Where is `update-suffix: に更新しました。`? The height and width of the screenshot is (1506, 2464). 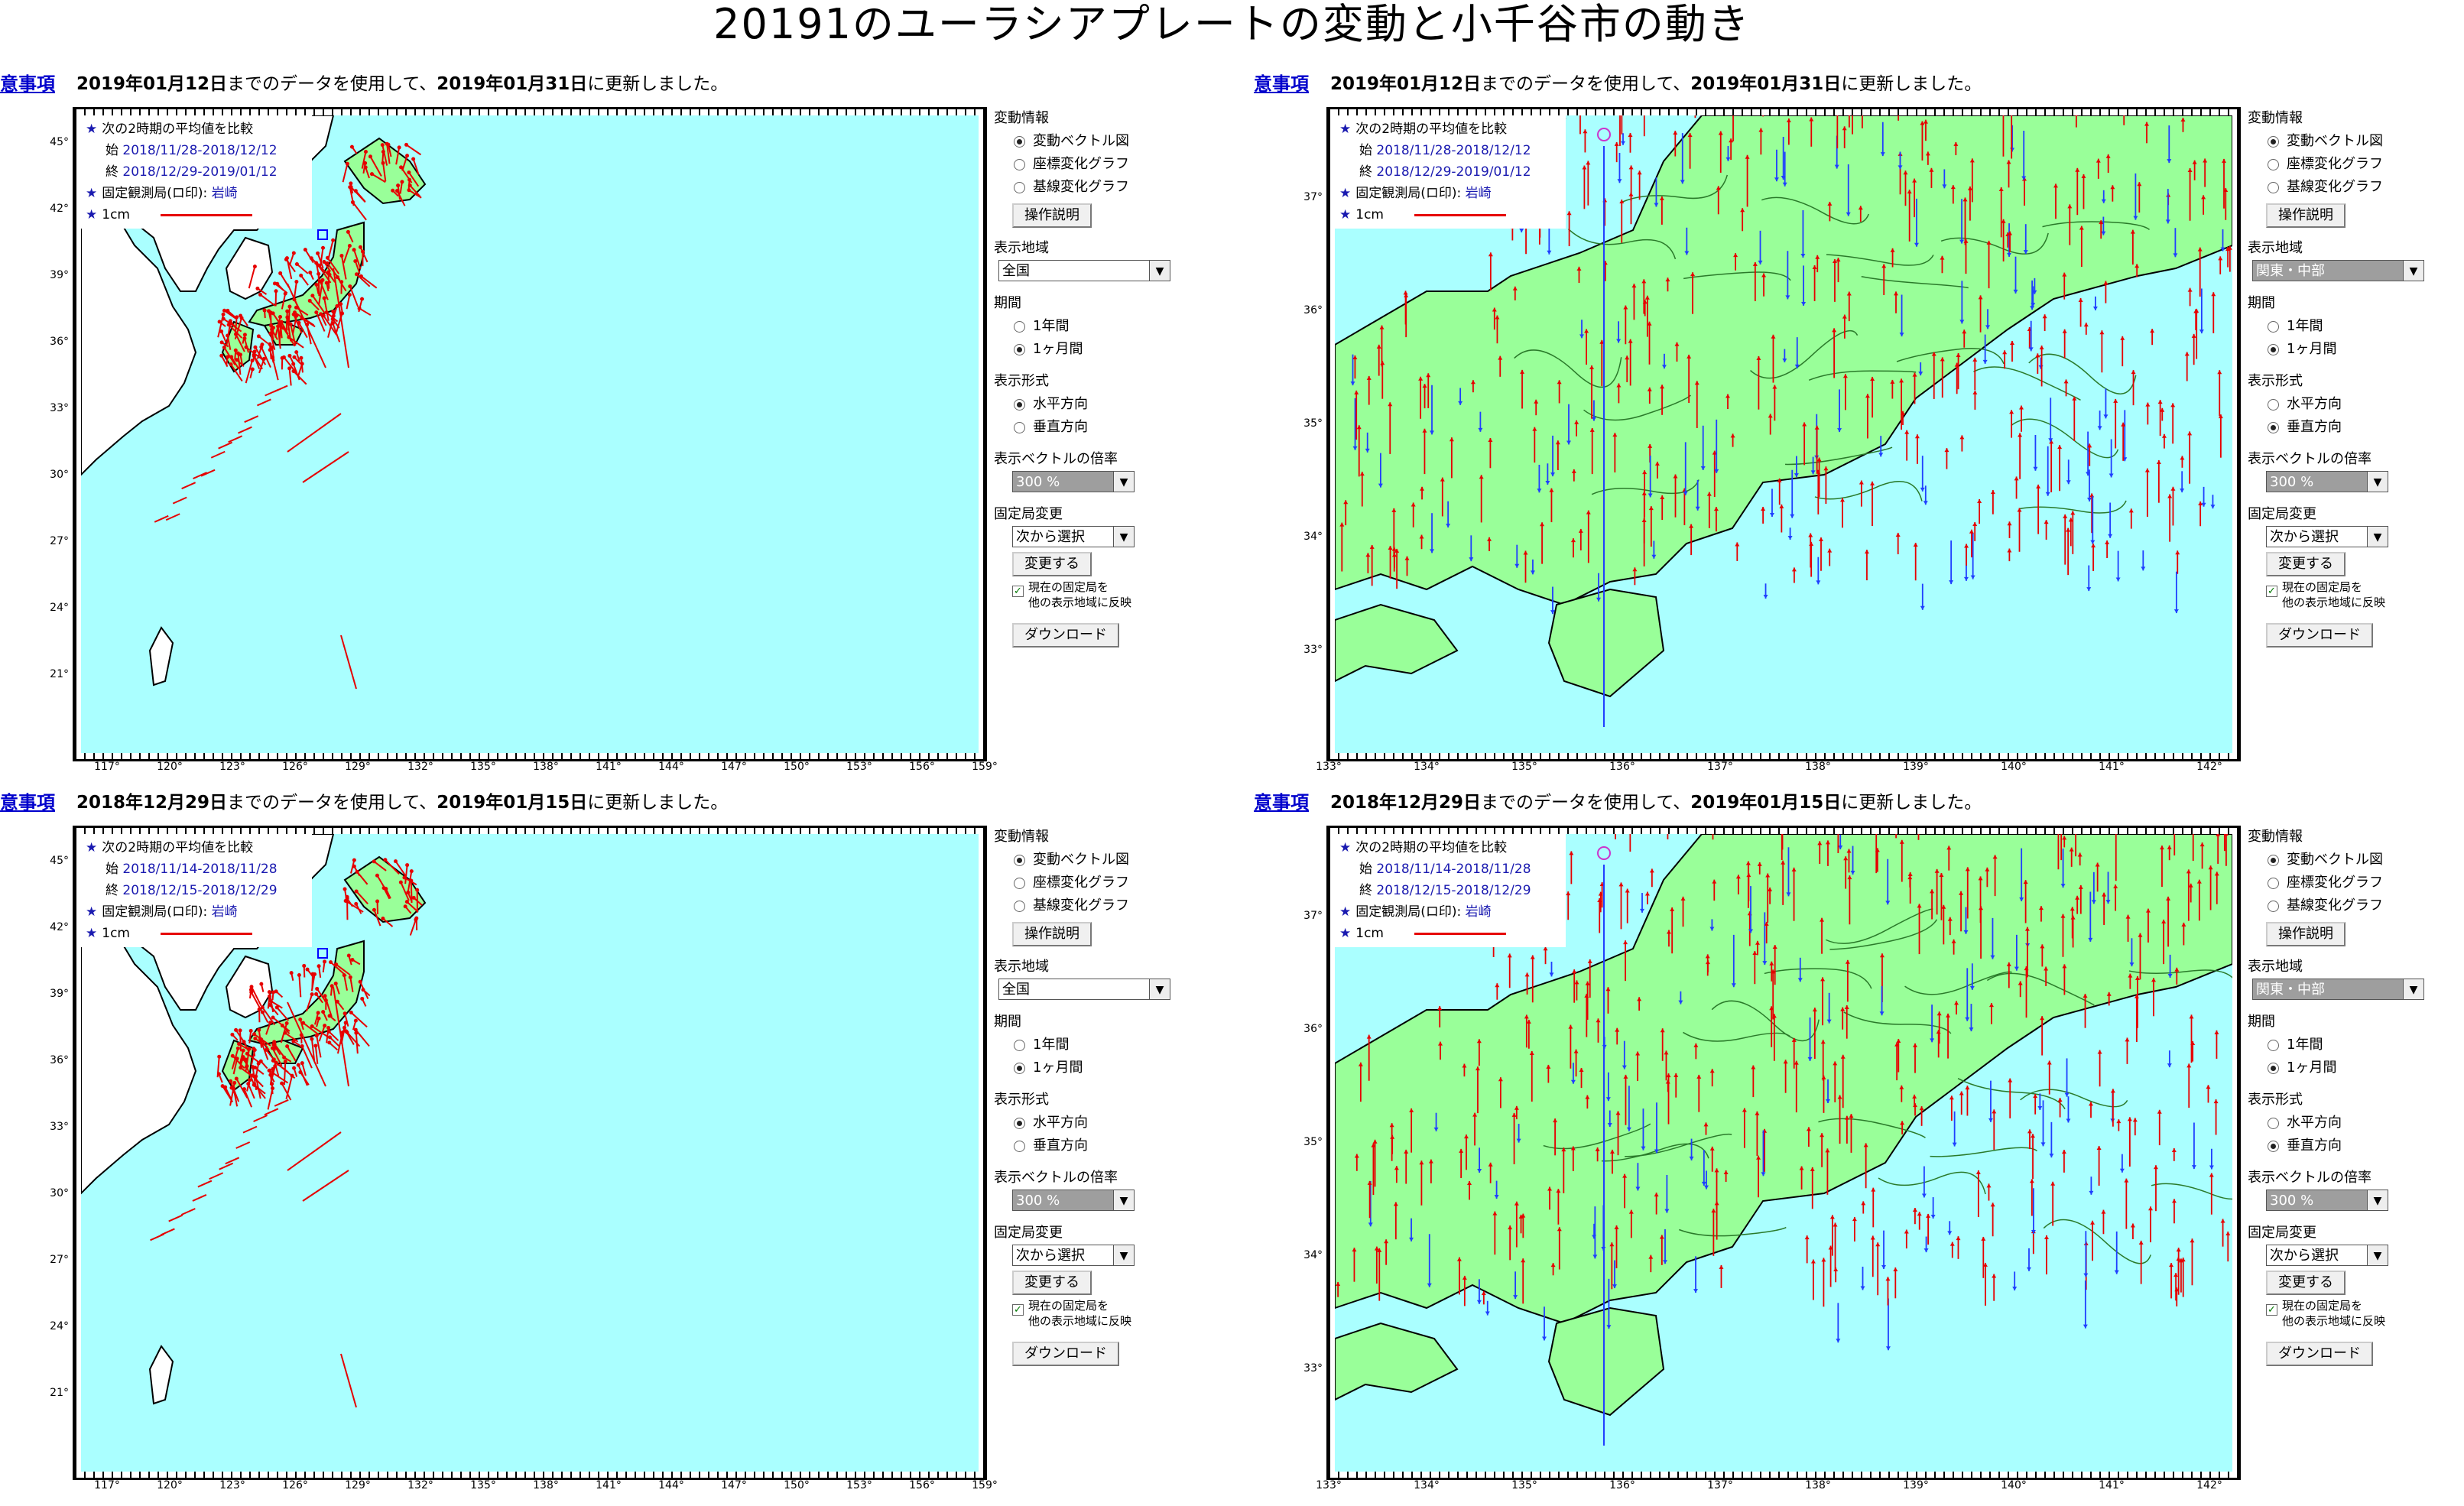 update-suffix: に更新しました。 is located at coordinates (657, 803).